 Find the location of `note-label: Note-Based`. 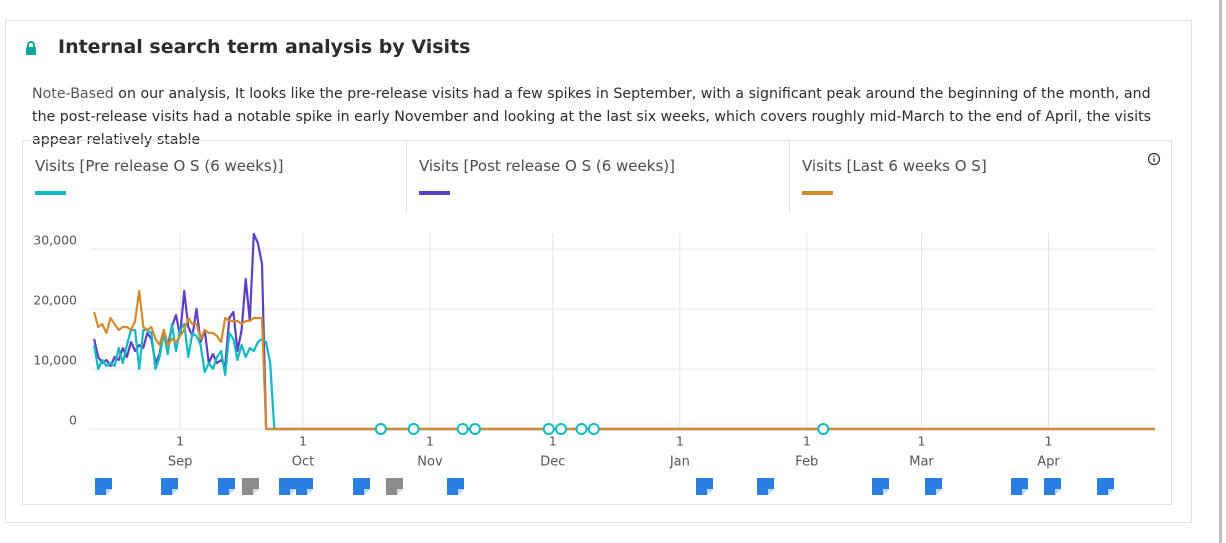

note-label: Note-Based is located at coordinates (73, 94).